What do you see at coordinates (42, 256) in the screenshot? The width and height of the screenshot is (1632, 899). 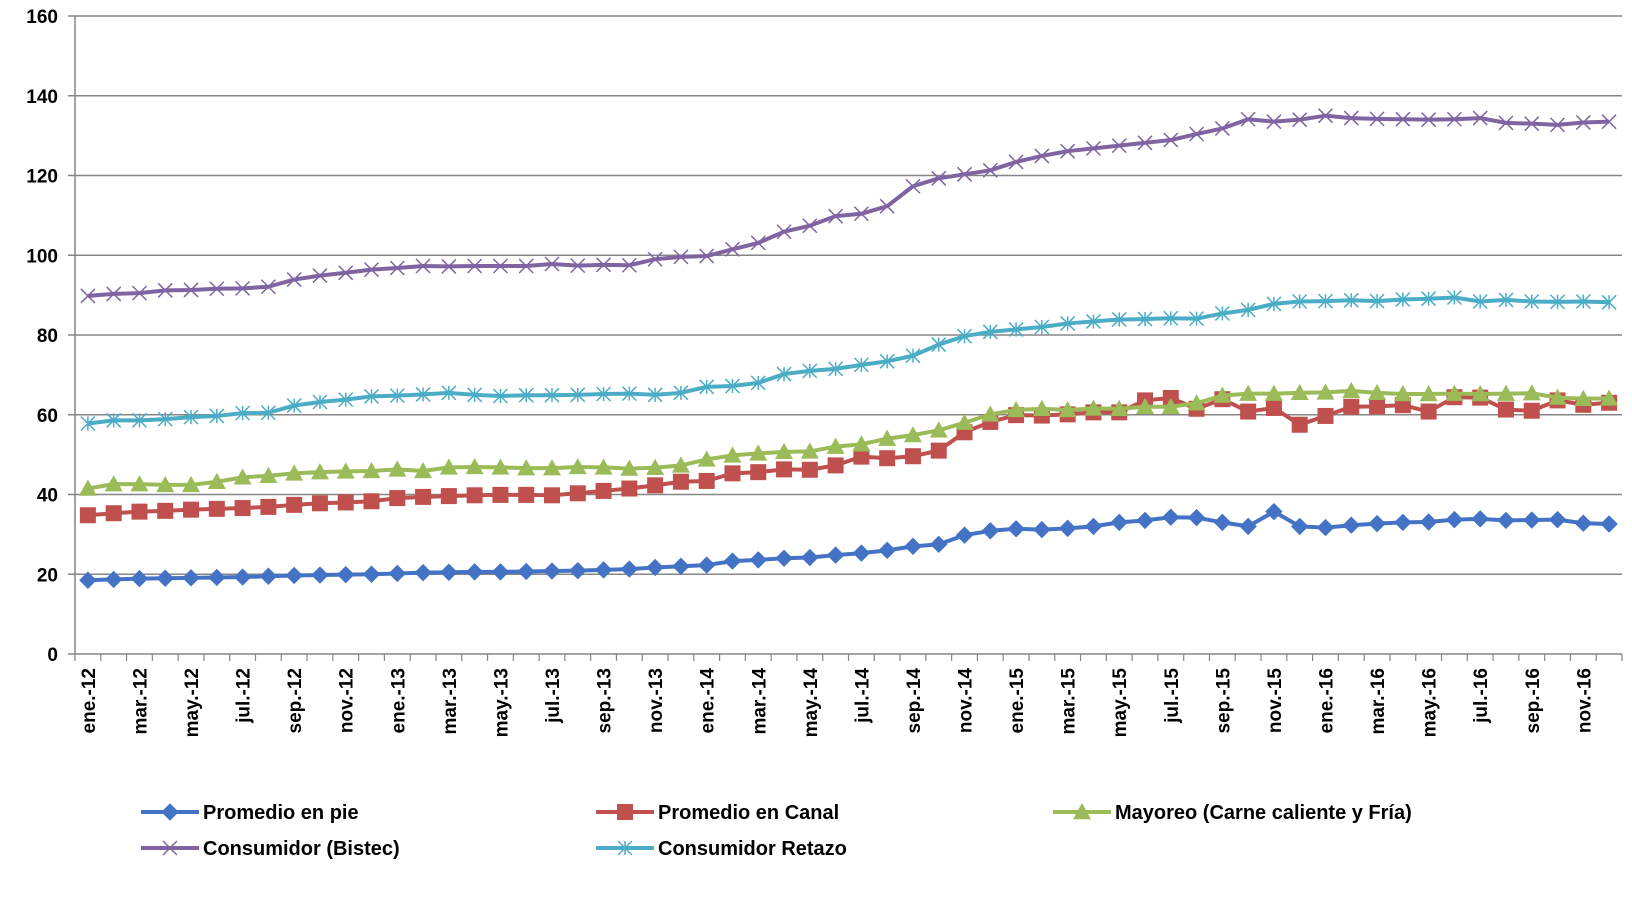 I see `y-tick-label: 100` at bounding box center [42, 256].